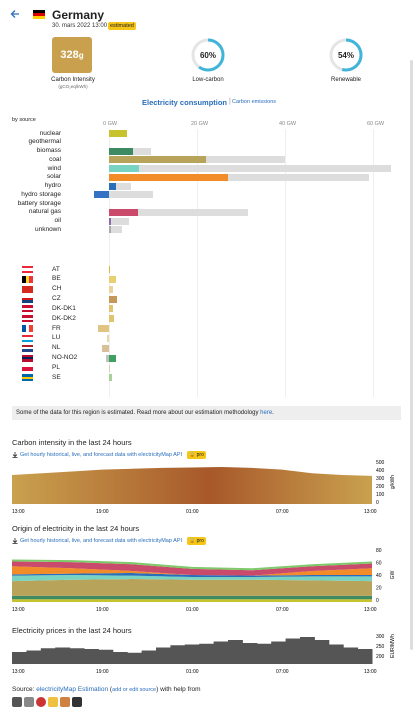  What do you see at coordinates (380, 495) in the screenshot?
I see `y-tick-label: 100` at bounding box center [380, 495].